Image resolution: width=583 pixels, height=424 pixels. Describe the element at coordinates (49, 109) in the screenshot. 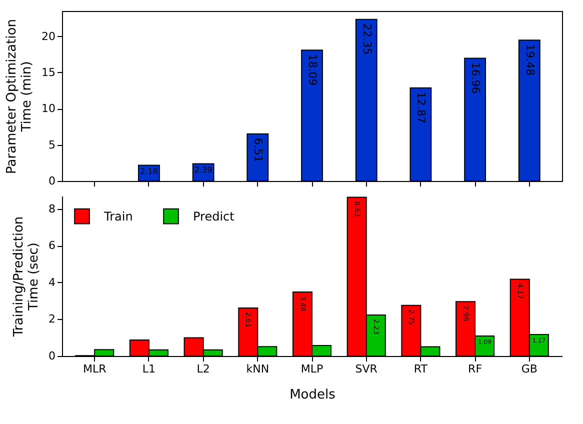

I see `y-tick-label: 10` at that location.